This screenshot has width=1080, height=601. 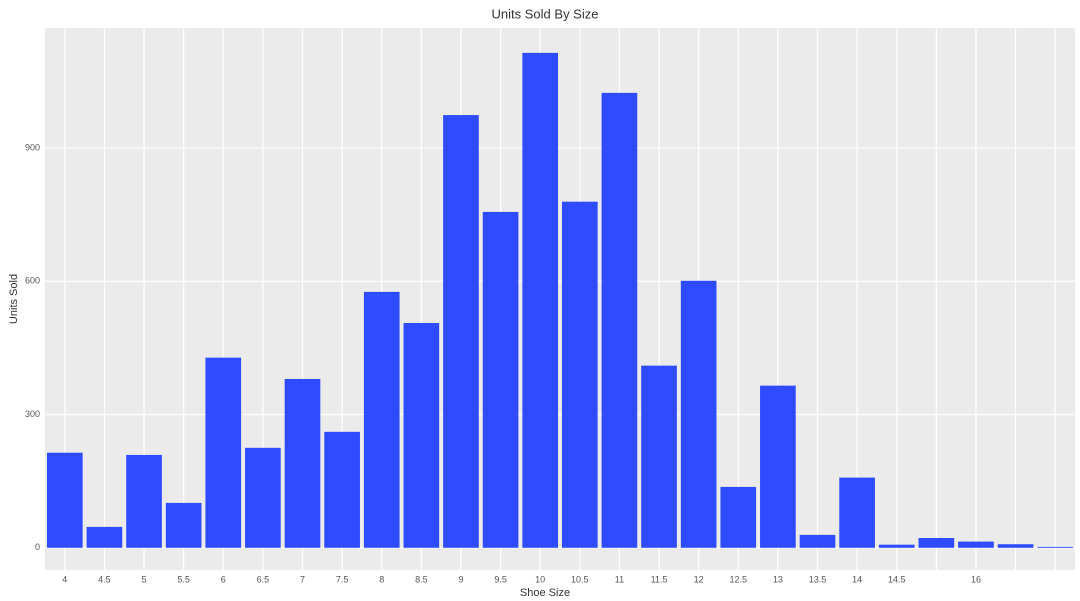 I want to click on y-tick-label: 0, so click(x=37, y=547).